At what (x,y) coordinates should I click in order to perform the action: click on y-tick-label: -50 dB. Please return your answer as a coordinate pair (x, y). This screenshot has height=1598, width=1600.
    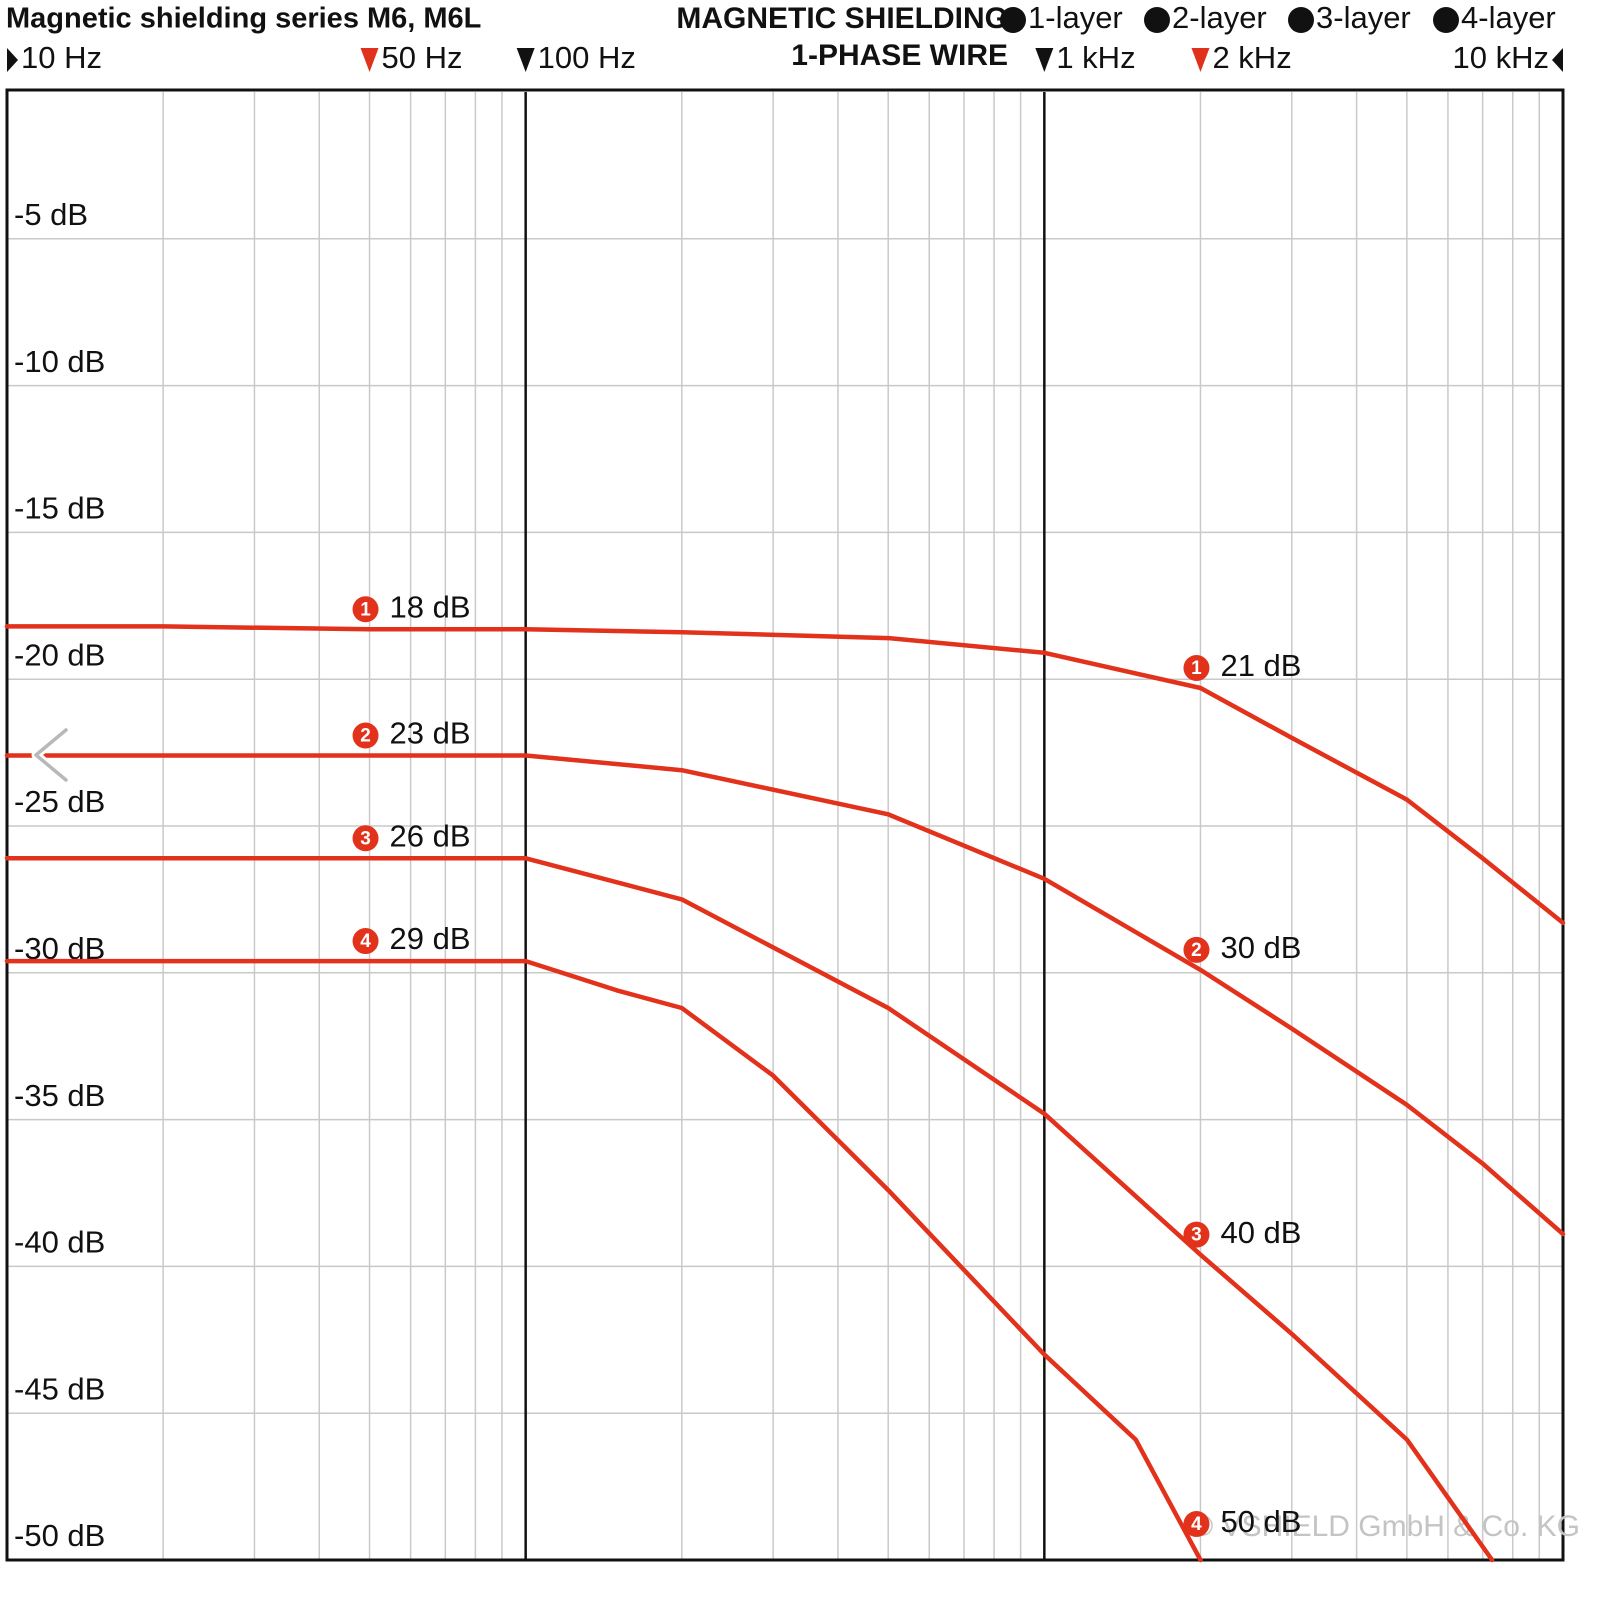
    Looking at the image, I should click on (59, 1535).